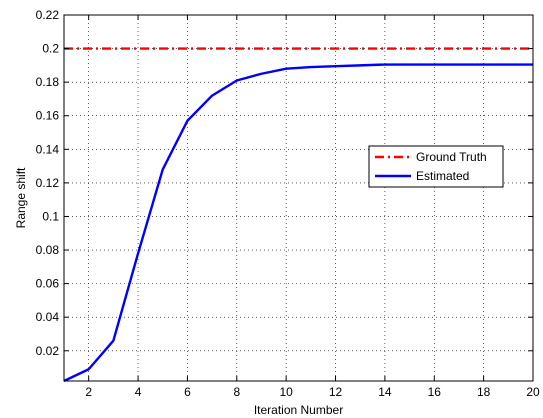 The image size is (543, 418). I want to click on y-tick-label: 0.08, so click(48, 250).